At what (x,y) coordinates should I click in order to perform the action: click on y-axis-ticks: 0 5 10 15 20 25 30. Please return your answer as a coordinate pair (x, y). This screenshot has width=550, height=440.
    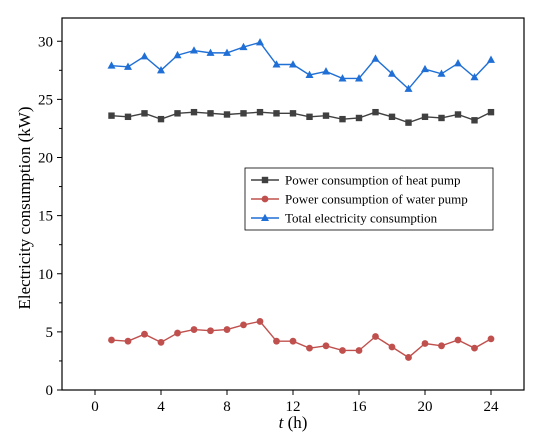
    Looking at the image, I should click on (50, 216).